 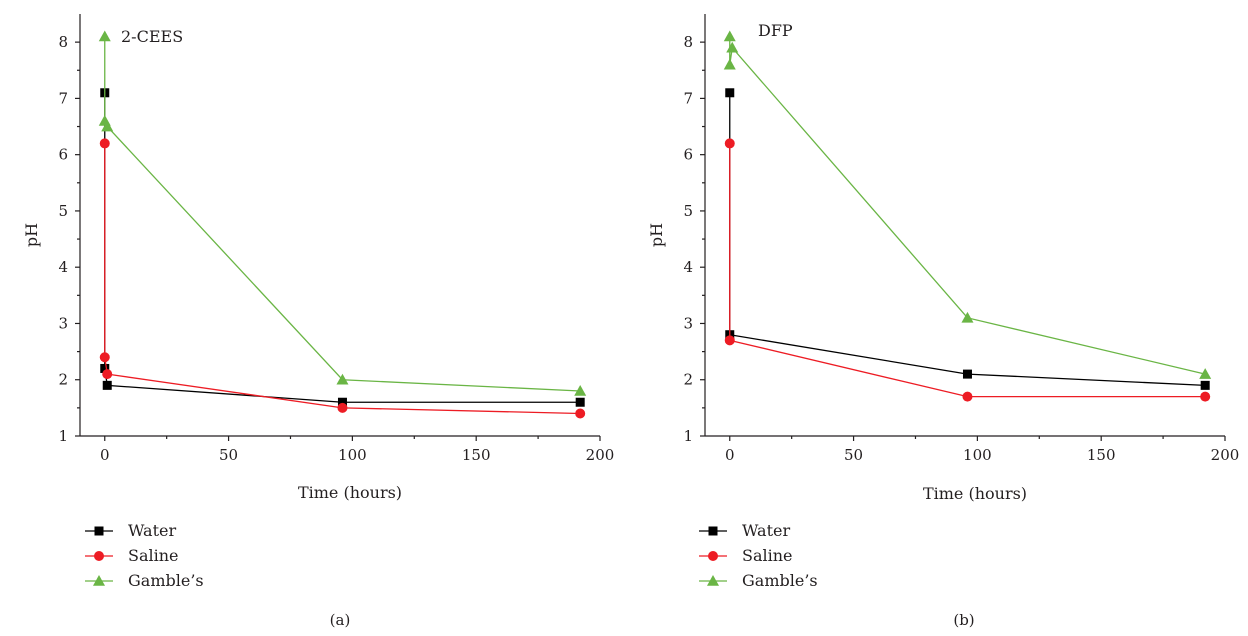 What do you see at coordinates (963, 620) in the screenshot?
I see `panel-label-b: (b)` at bounding box center [963, 620].